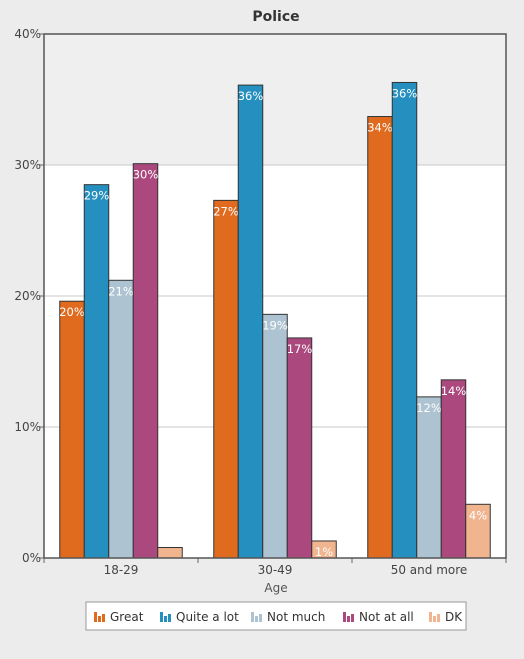  Describe the element at coordinates (429, 570) in the screenshot. I see `x-tick-label: 50 and more` at that location.